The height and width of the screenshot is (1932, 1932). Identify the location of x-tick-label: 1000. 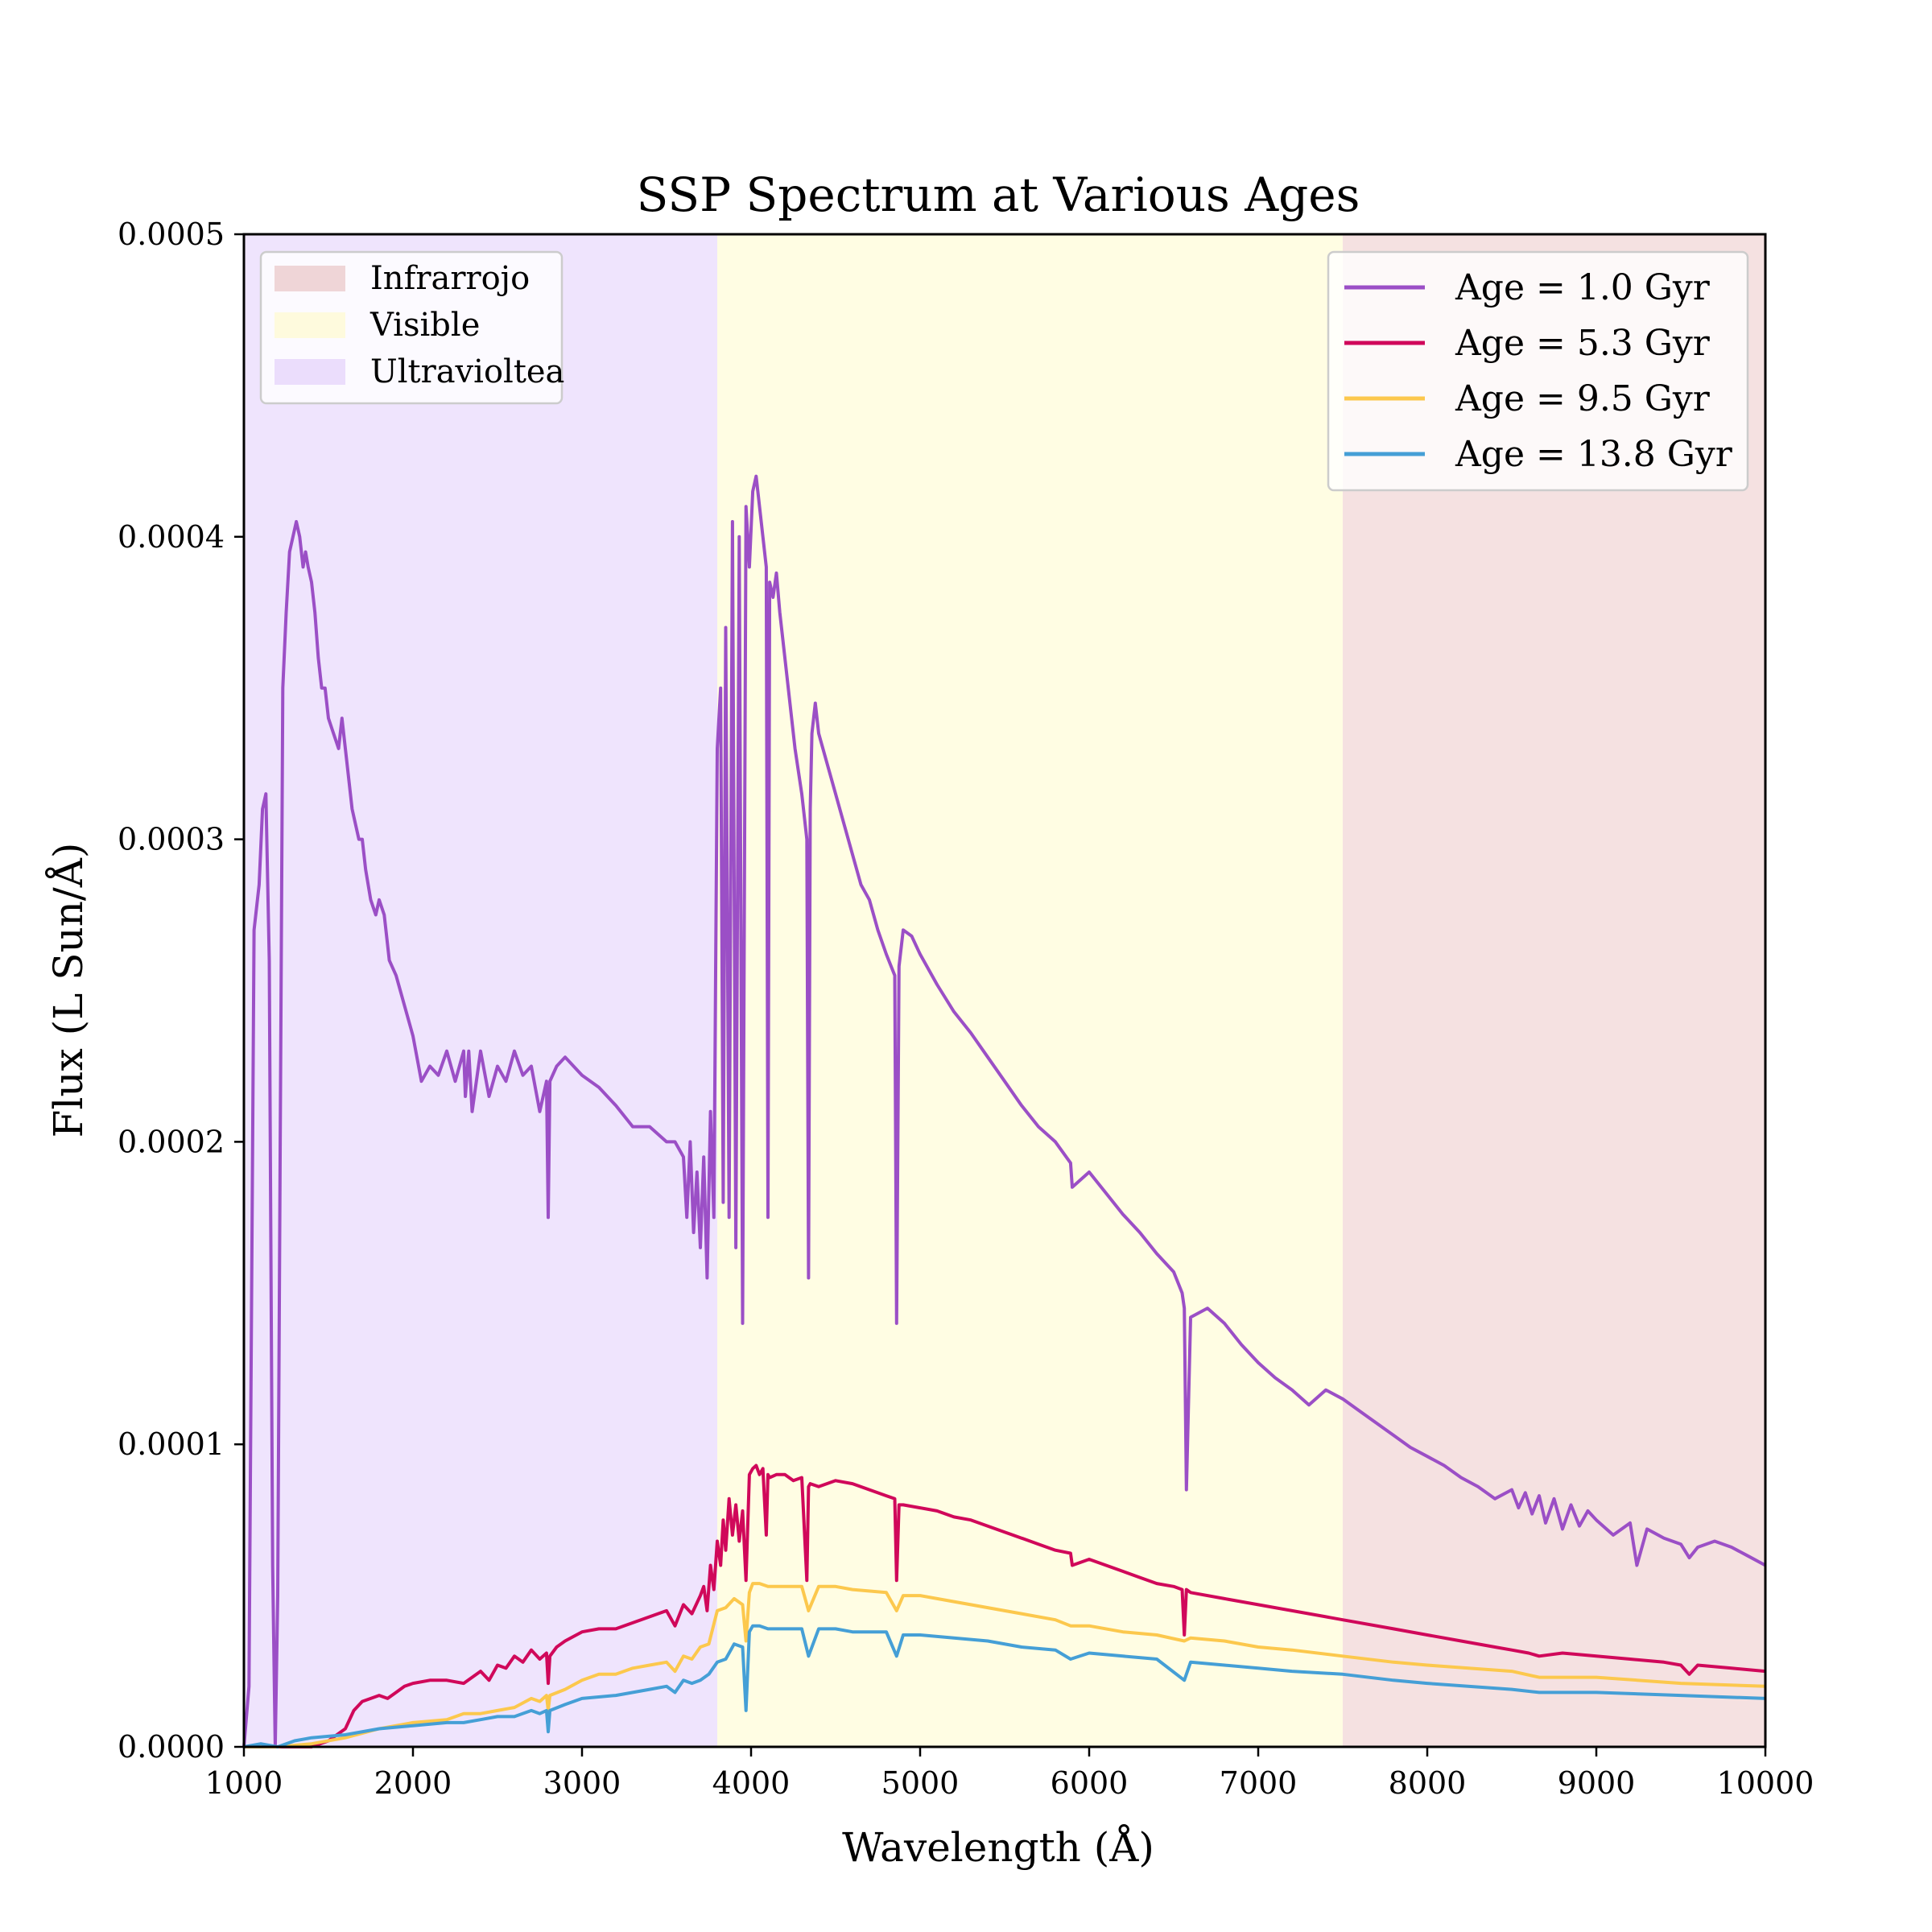
(244, 1783).